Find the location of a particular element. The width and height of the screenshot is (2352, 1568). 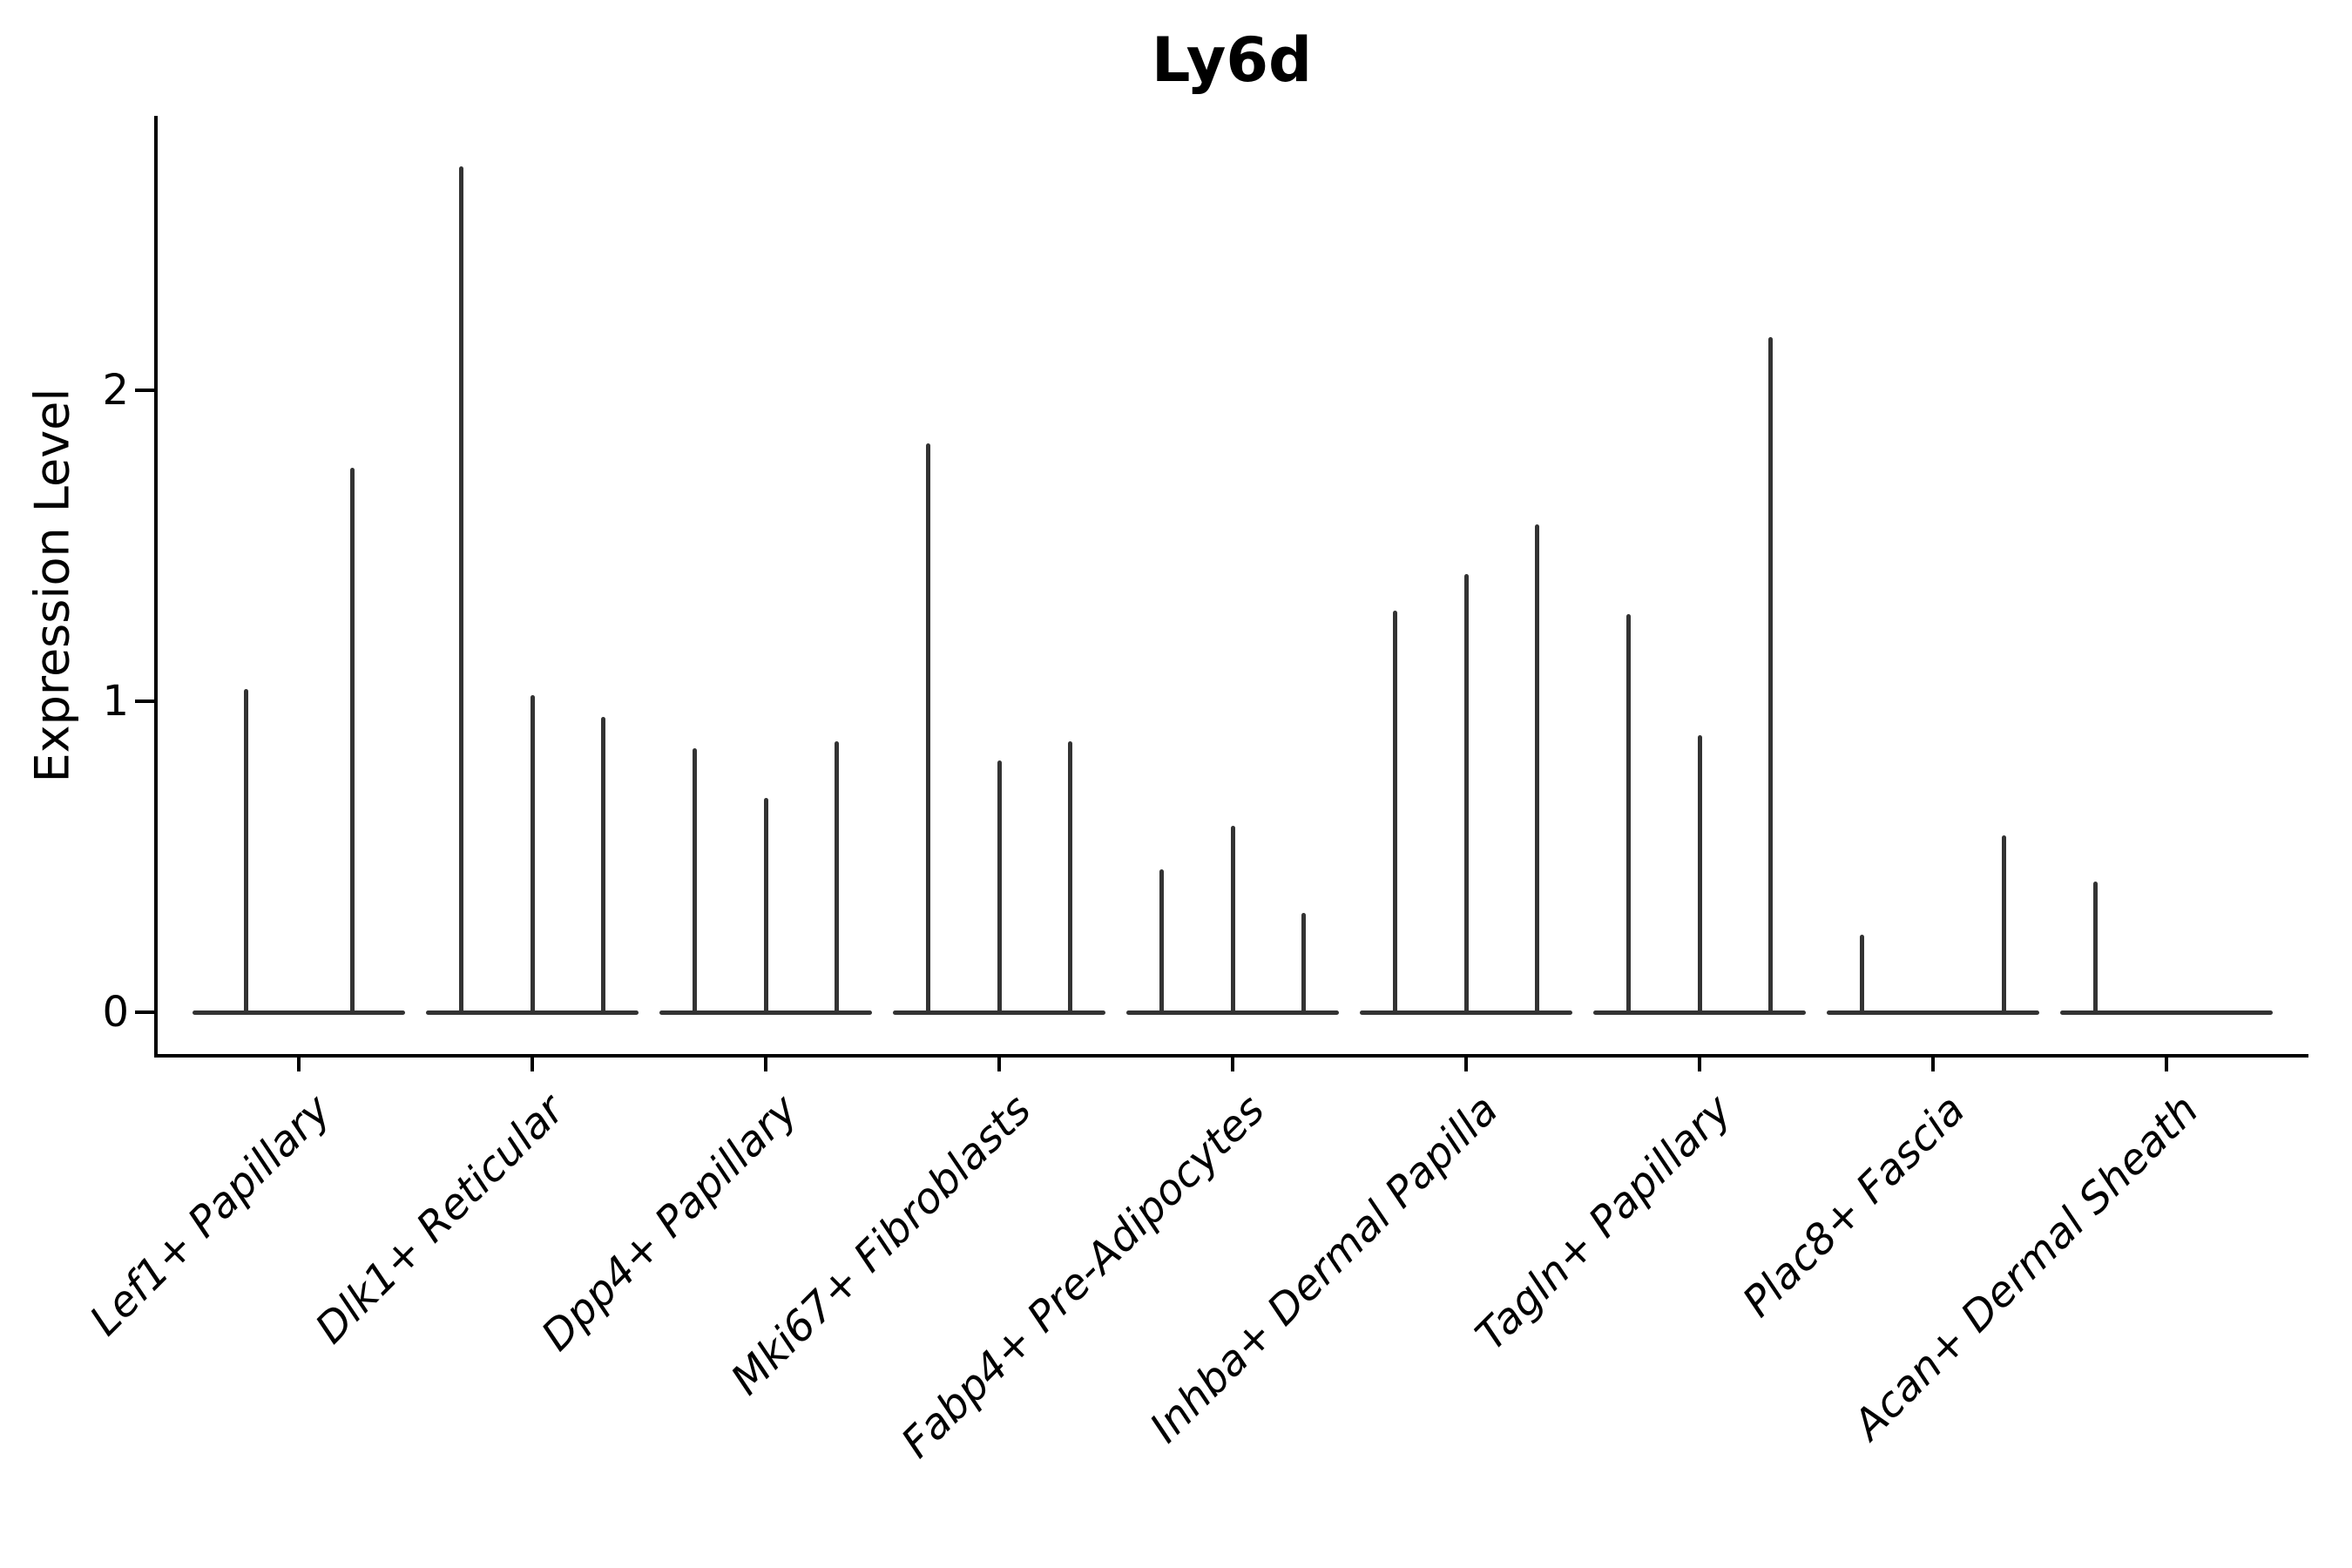

y-tick-label: 1 is located at coordinates (115, 702).